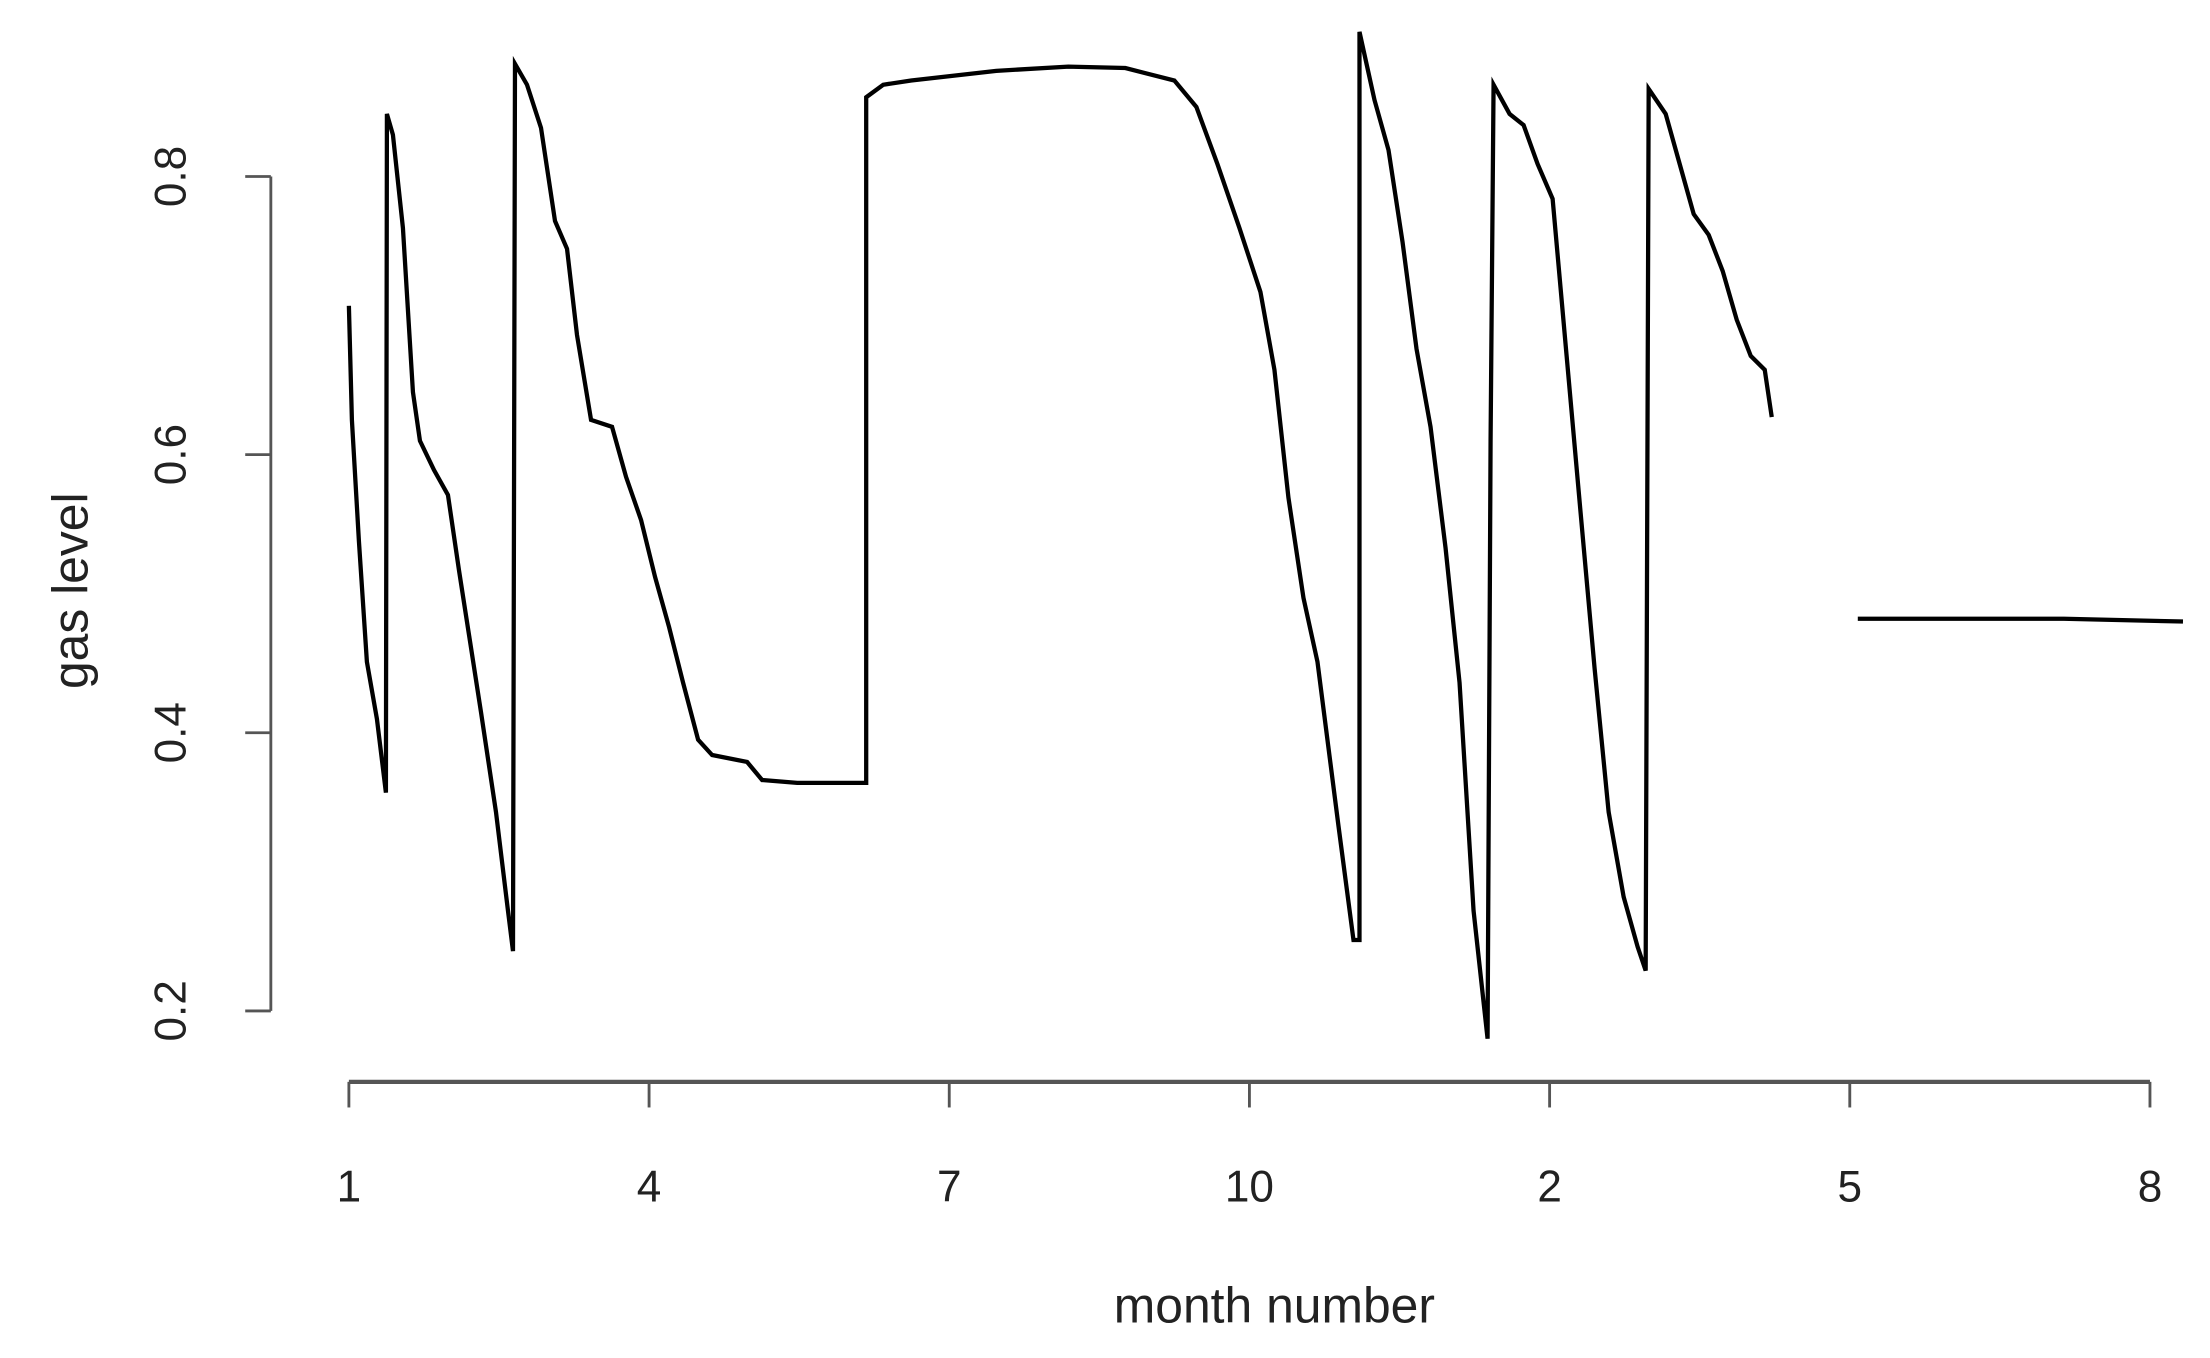 Image resolution: width=2210 pixels, height=1358 pixels. Describe the element at coordinates (349, 1187) in the screenshot. I see `x-tick-label: 1` at that location.